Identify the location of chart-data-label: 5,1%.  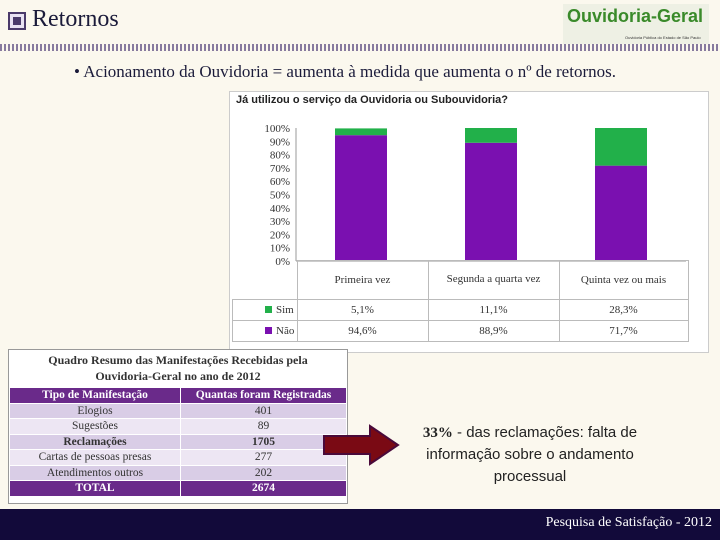
(362, 309).